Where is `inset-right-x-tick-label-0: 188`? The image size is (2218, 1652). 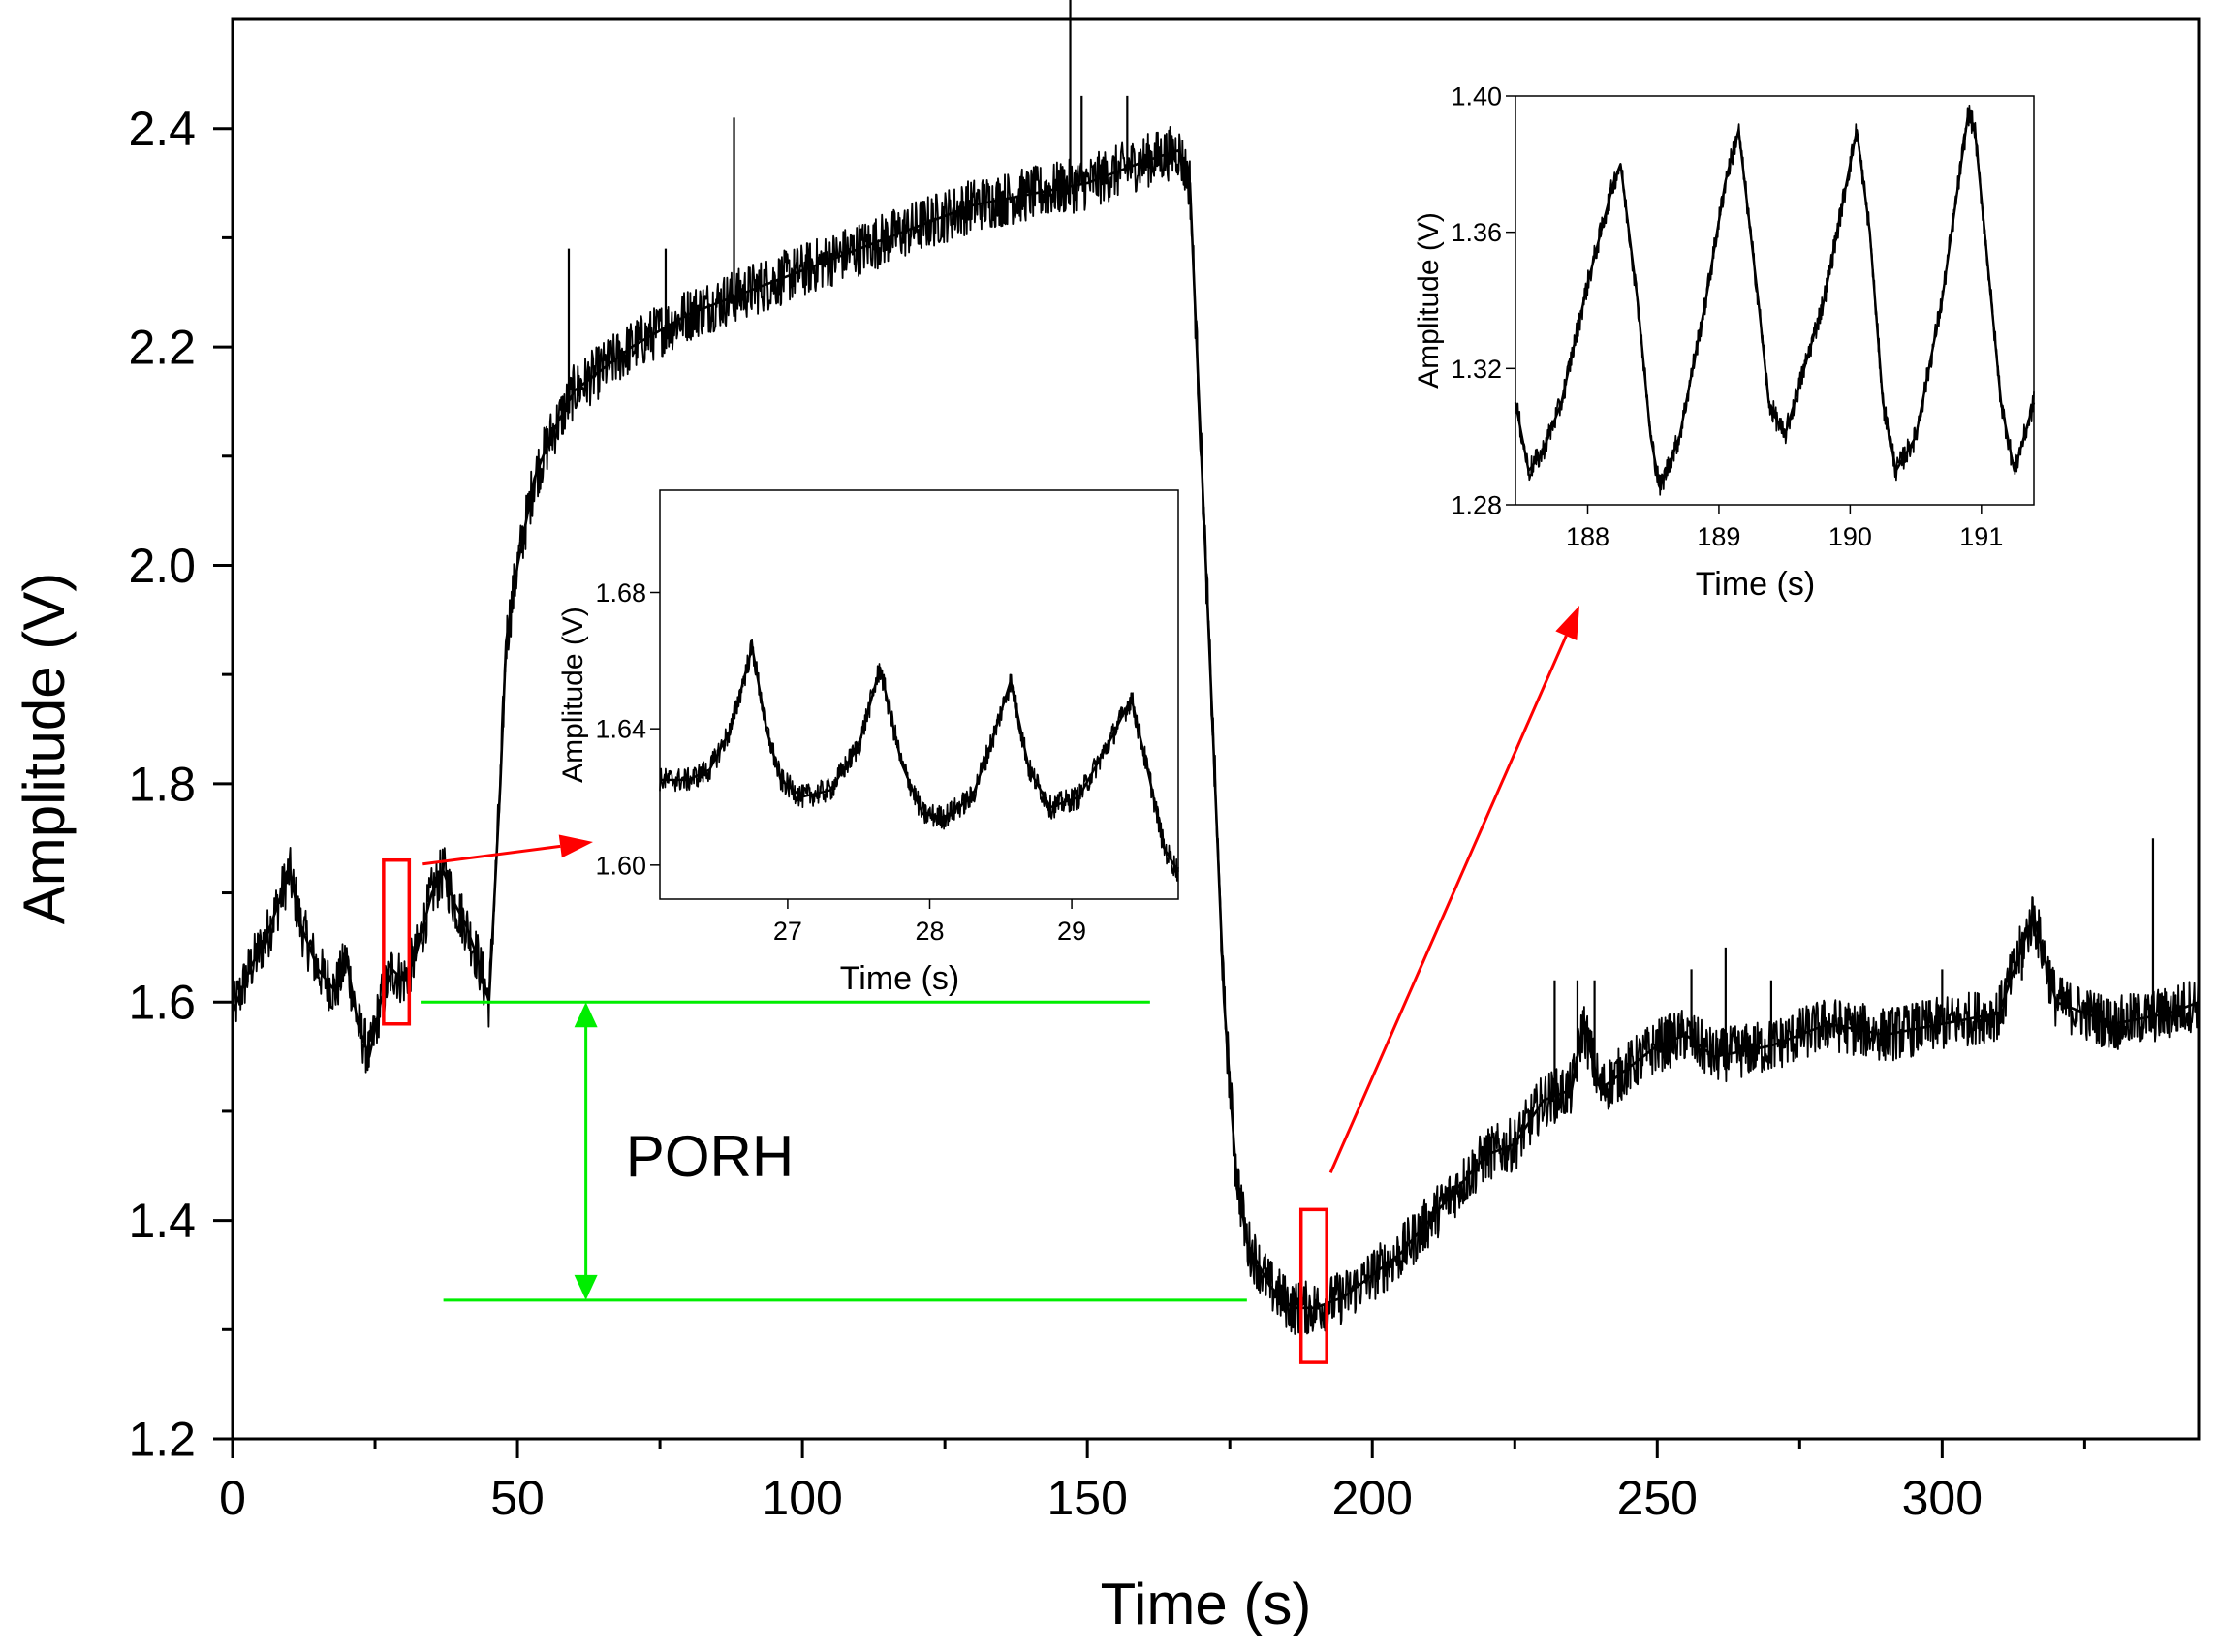
inset-right-x-tick-label-0: 188 is located at coordinates (1587, 536).